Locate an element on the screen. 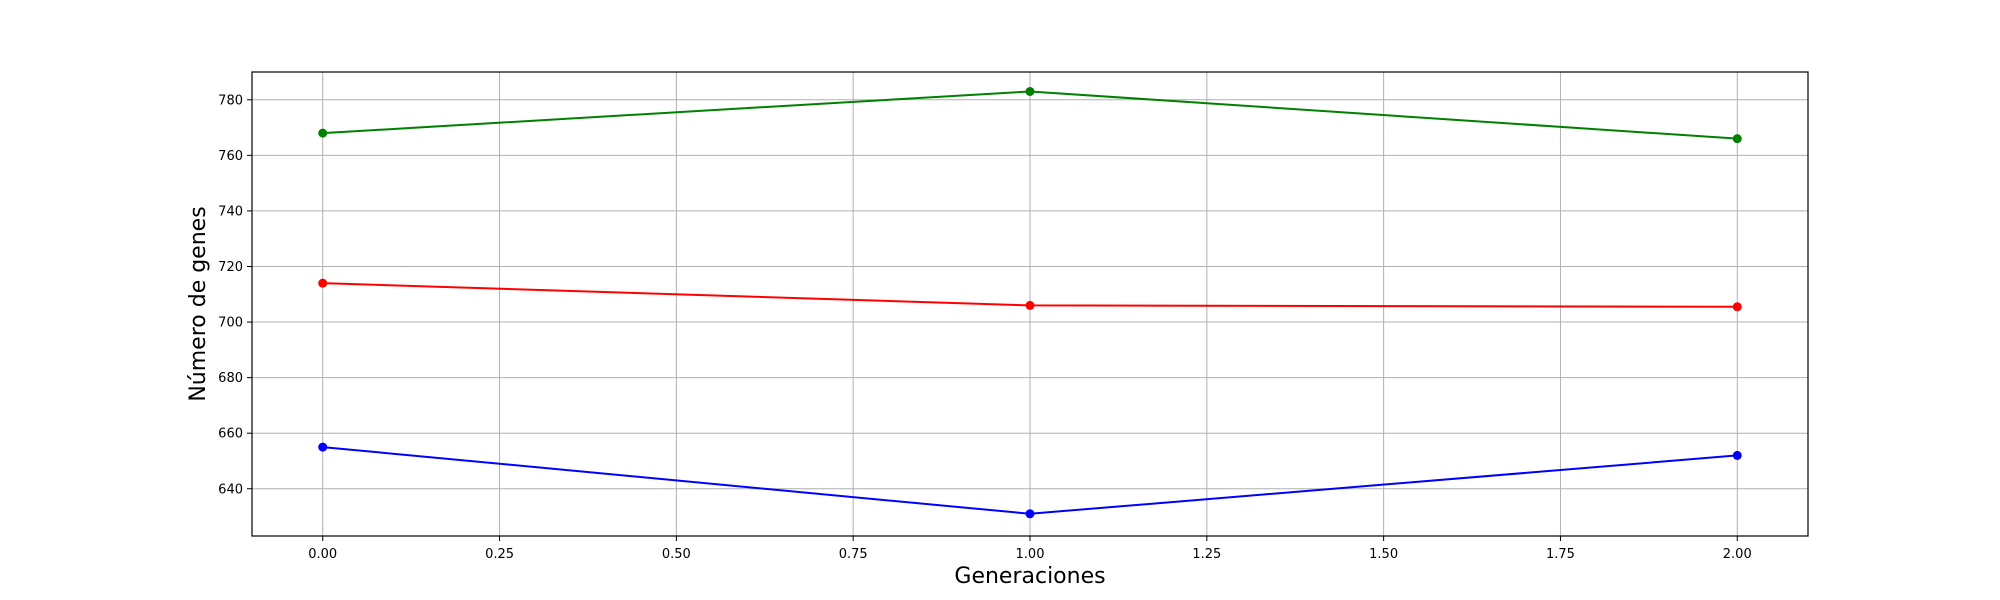 The image size is (2000, 600). y-axis: 640 660 680 700 720 740 760 780 is located at coordinates (235, 295).